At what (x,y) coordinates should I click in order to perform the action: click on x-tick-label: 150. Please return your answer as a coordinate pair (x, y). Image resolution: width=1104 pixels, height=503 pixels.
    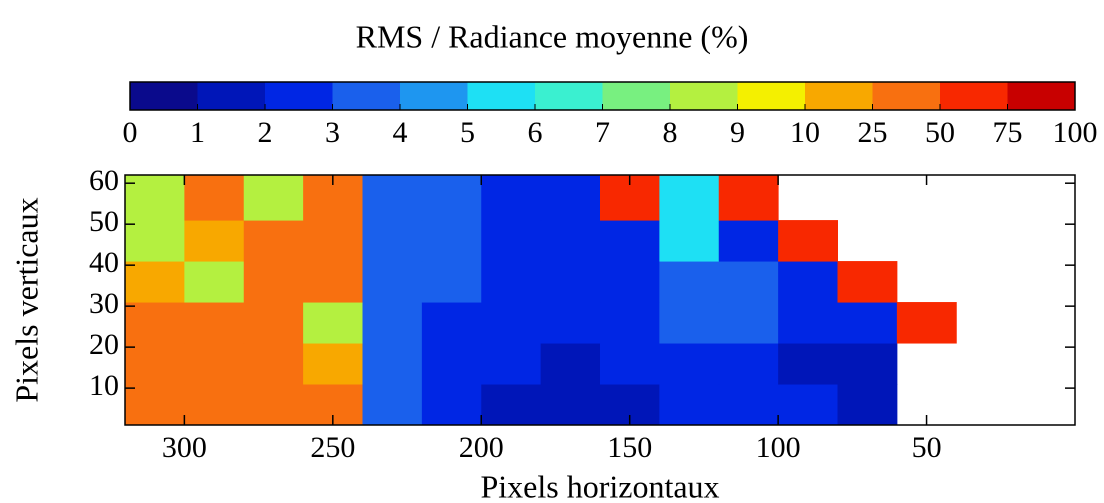
    Looking at the image, I should click on (629, 447).